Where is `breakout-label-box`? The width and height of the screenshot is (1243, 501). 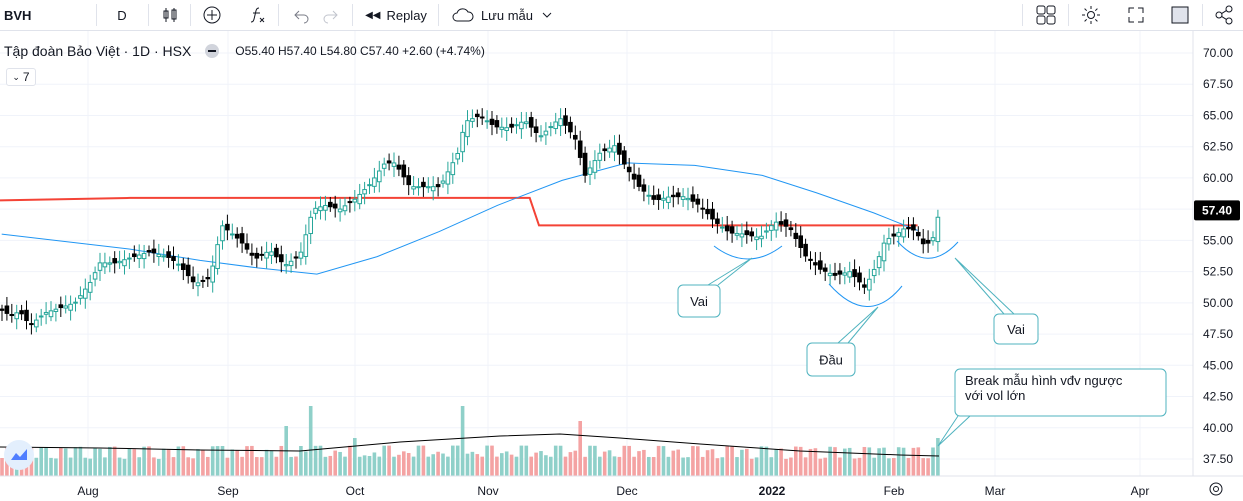 breakout-label-box is located at coordinates (1060, 392).